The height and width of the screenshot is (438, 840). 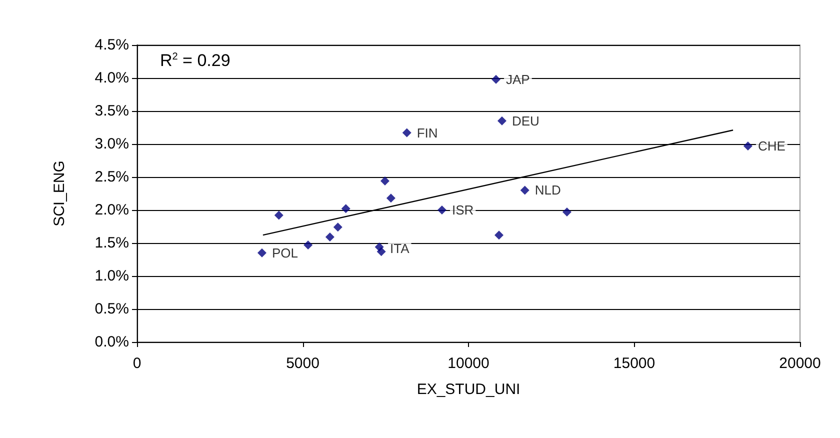 I want to click on y-tick-label: 3.5%, so click(x=111, y=111).